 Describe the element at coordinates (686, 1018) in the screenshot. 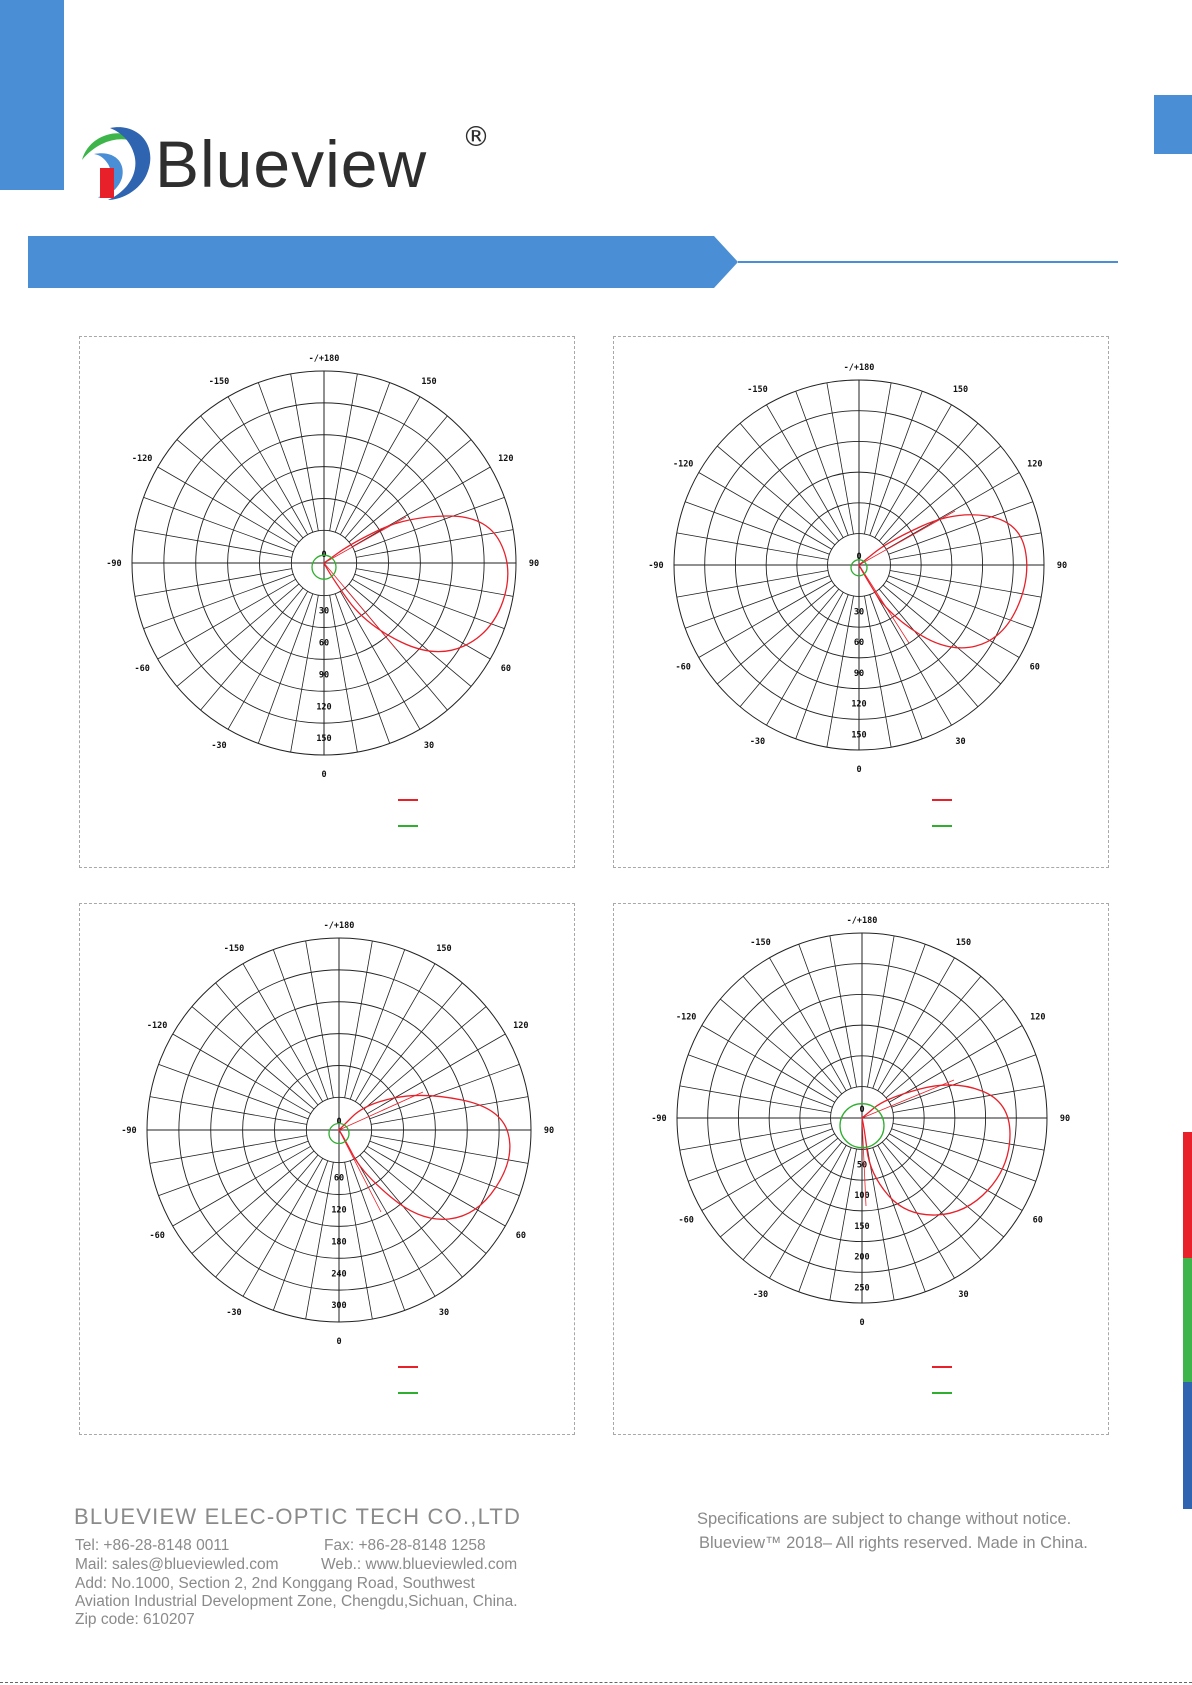

I see `angle-label: -120` at that location.